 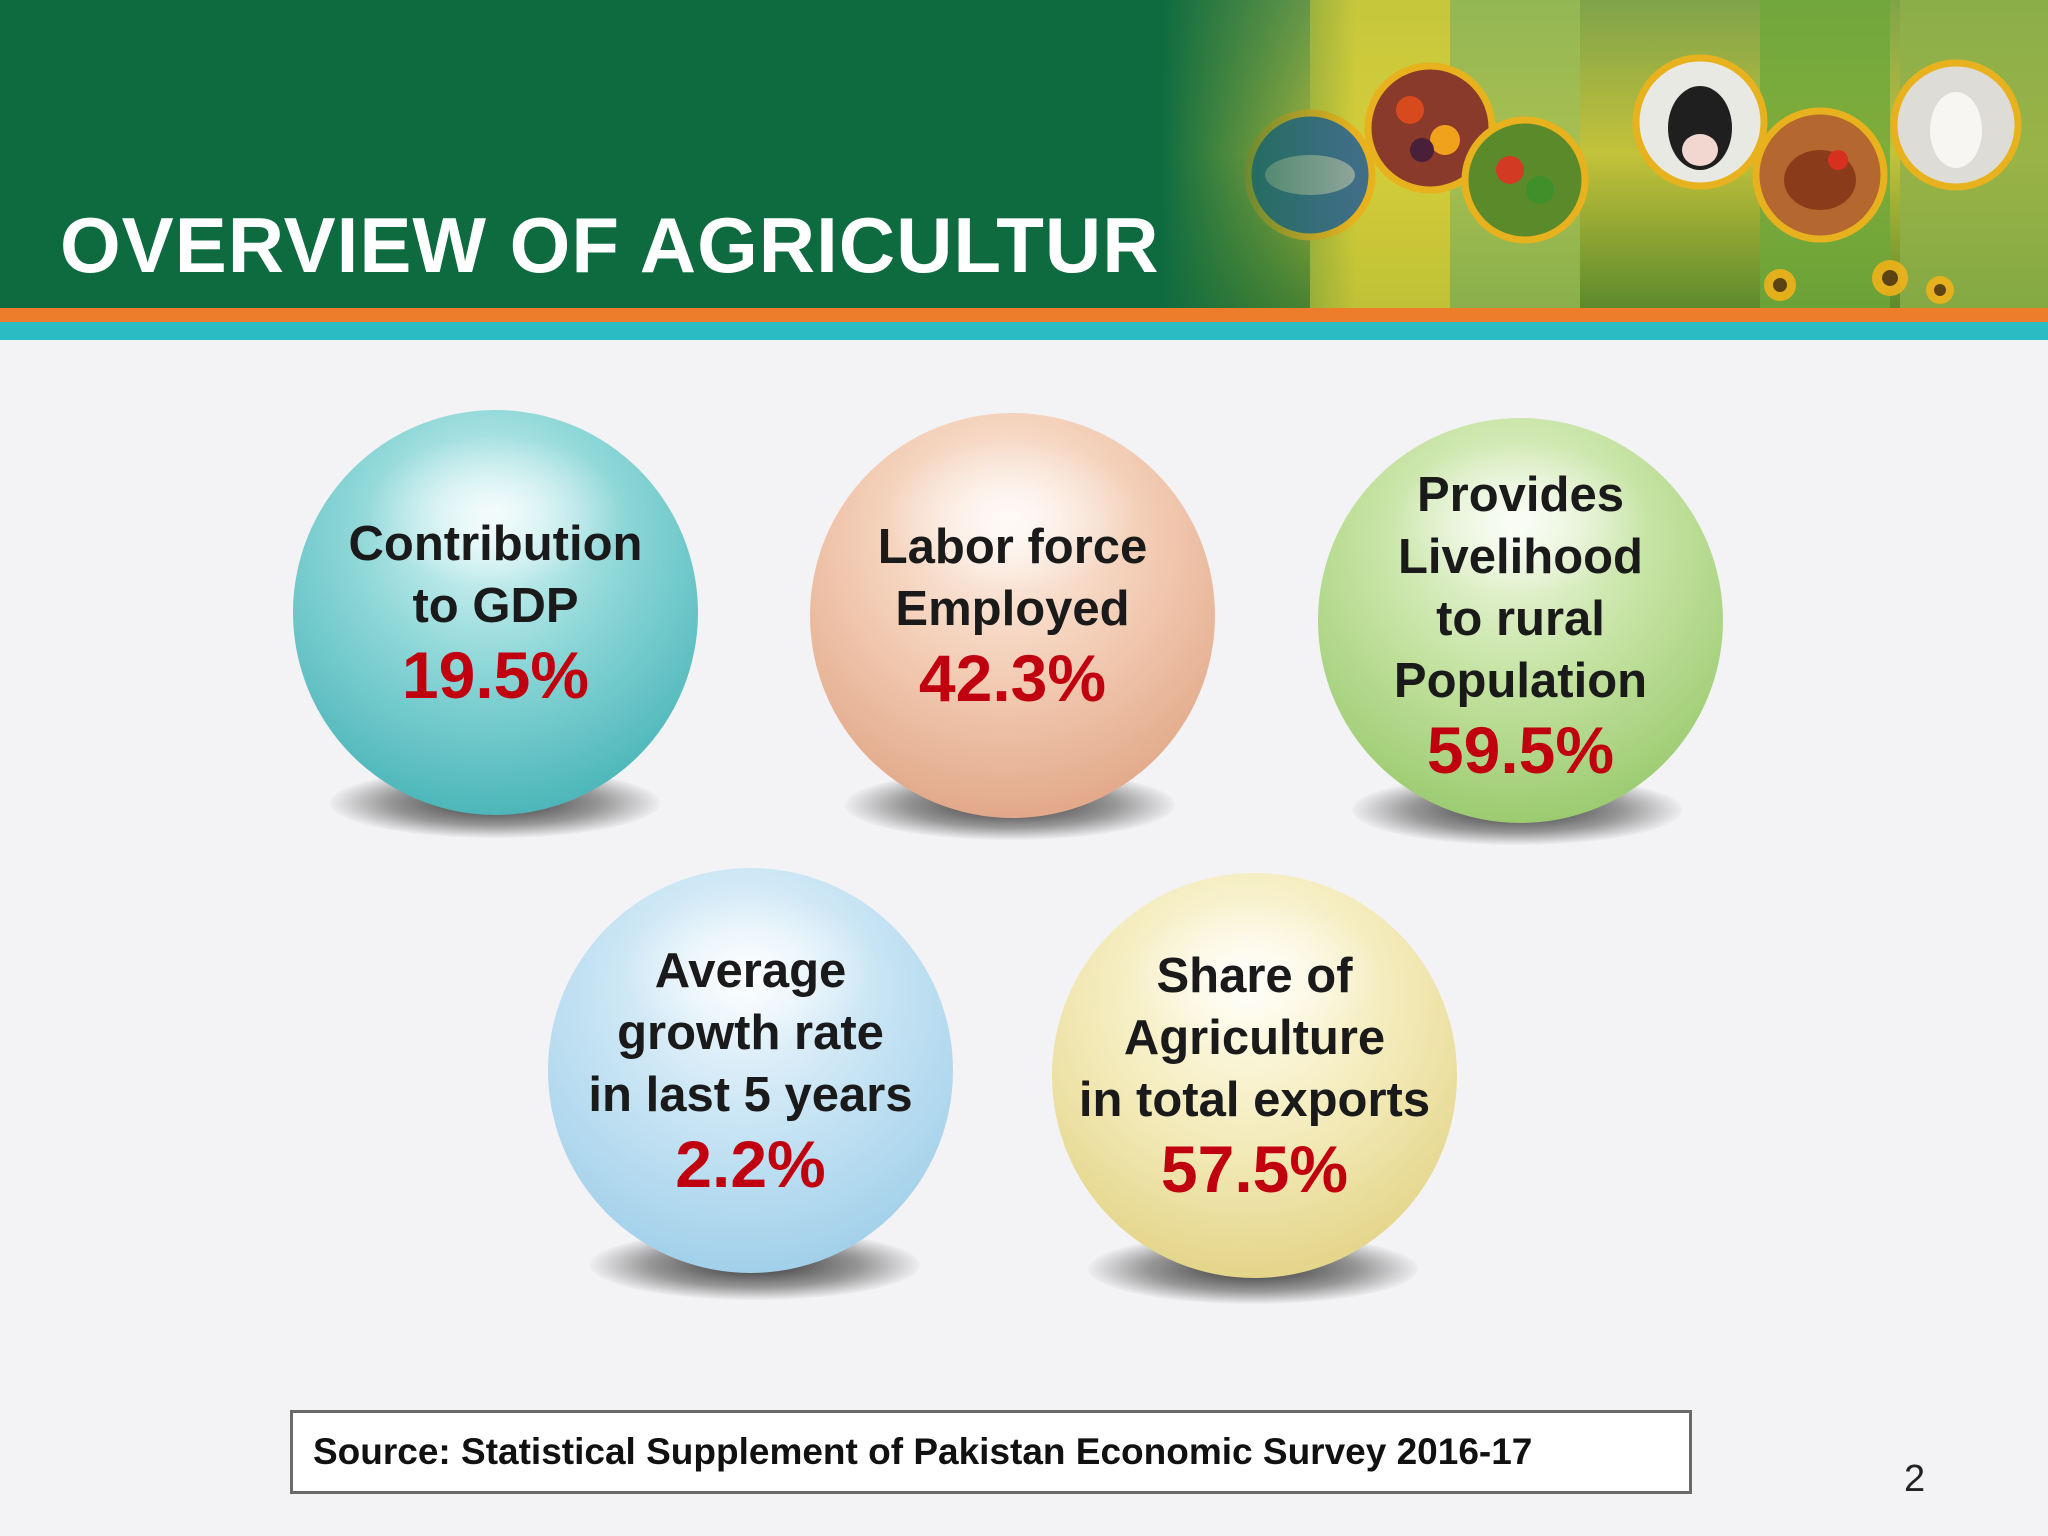 I want to click on stat-value: 19.5%, so click(x=495, y=674).